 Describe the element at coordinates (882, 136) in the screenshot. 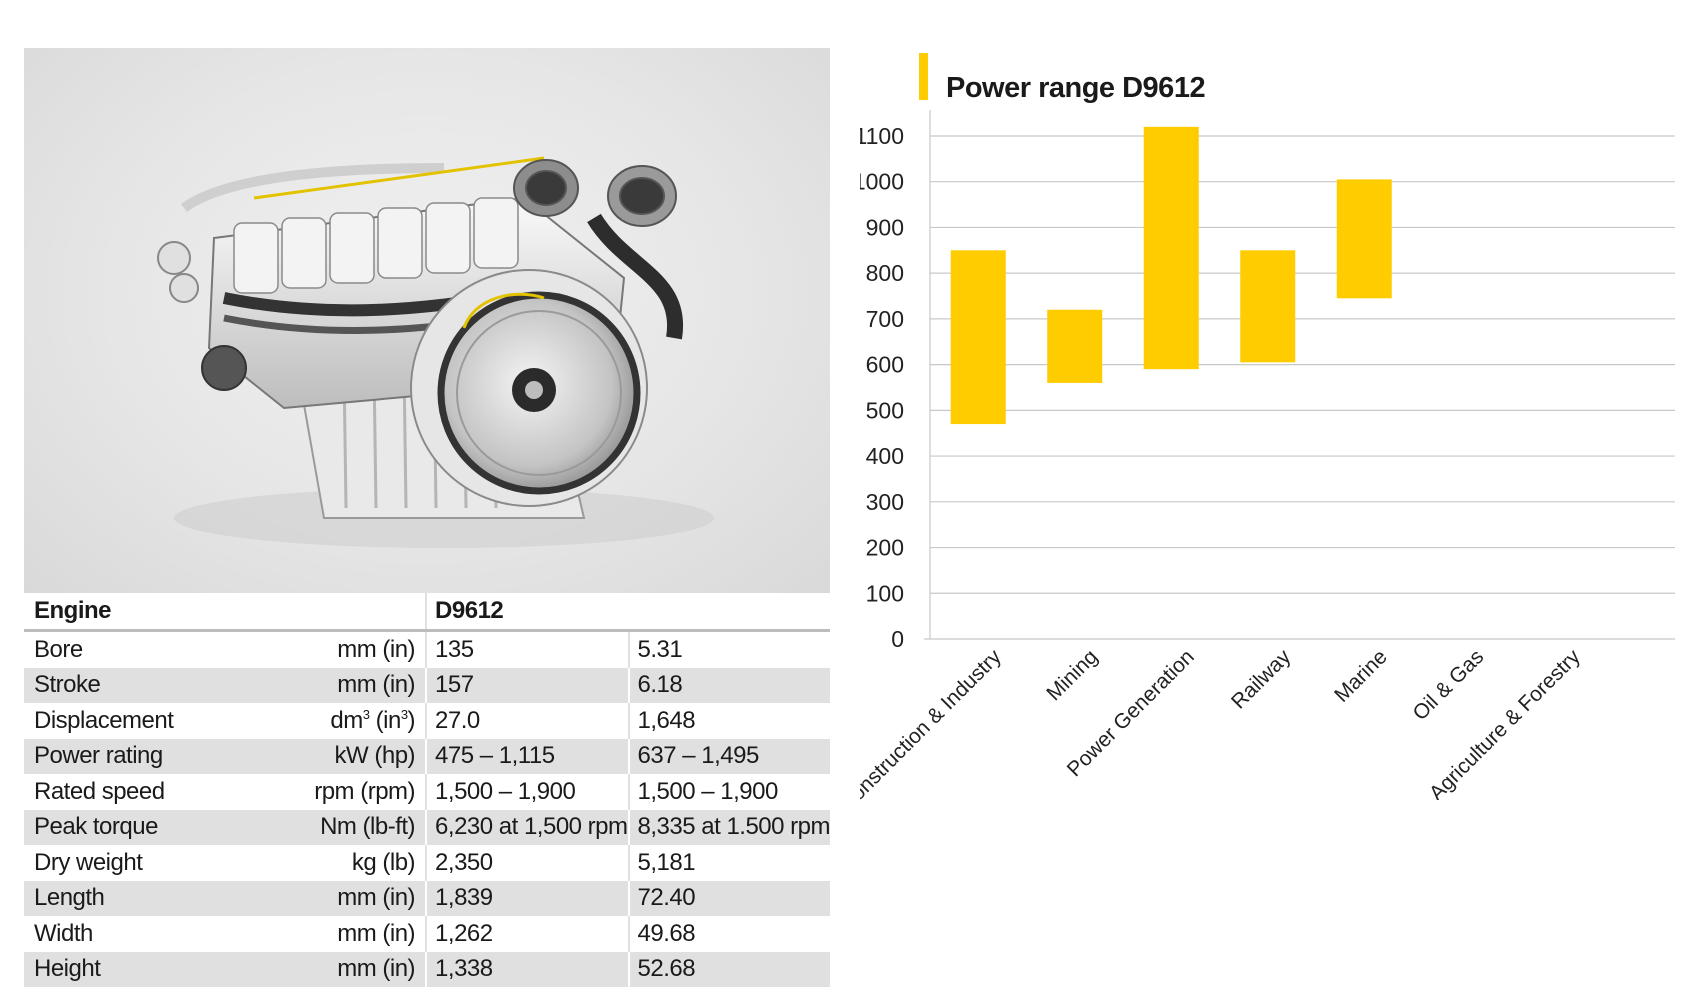

I see `y-tick-label: 1100` at that location.